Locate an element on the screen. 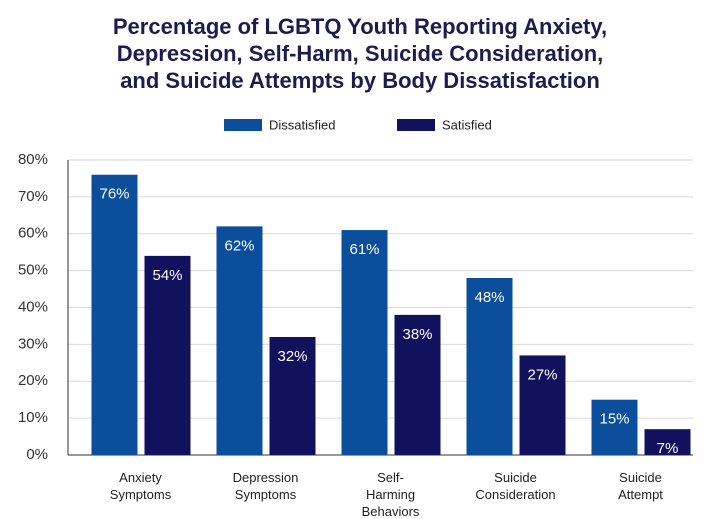  y-tick-label: 20% is located at coordinates (33, 380).